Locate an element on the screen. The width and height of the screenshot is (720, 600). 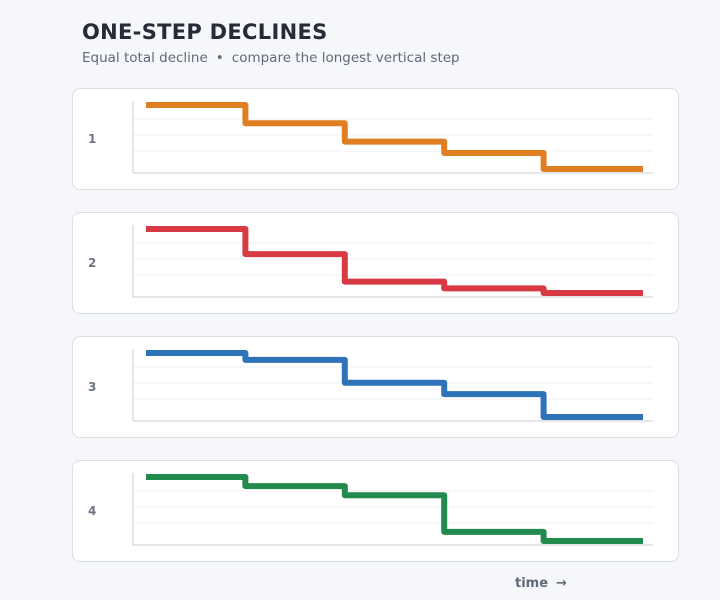
panel-index-label: 4 is located at coordinates (92, 511).